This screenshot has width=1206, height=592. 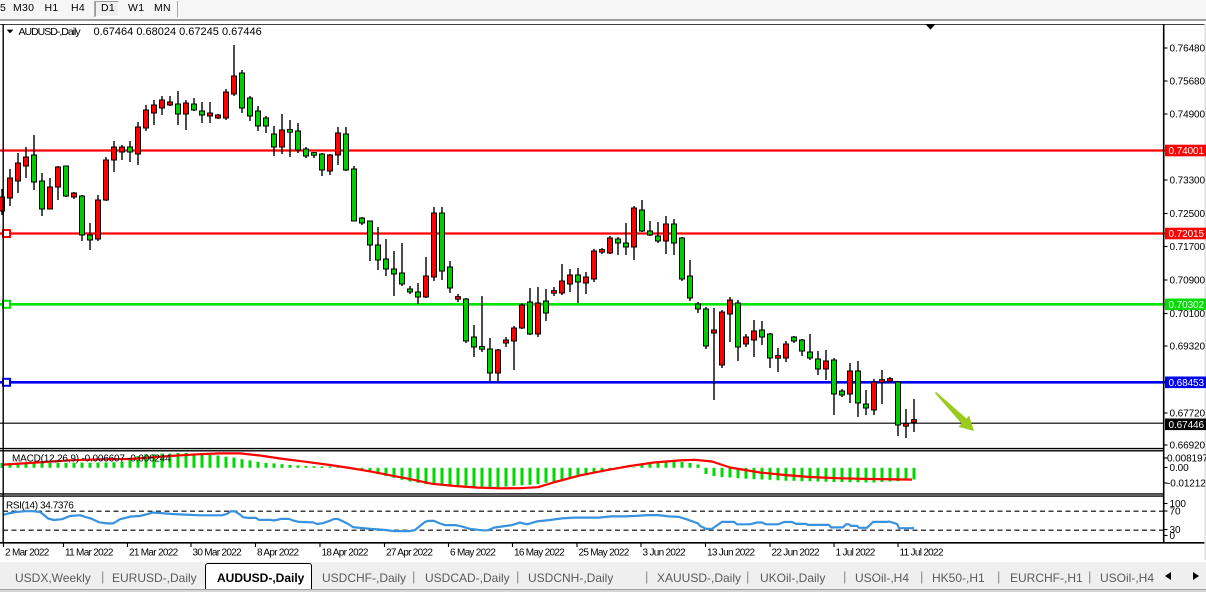 What do you see at coordinates (409, 553) in the screenshot?
I see `svg-text: 27 Apr 2022` at bounding box center [409, 553].